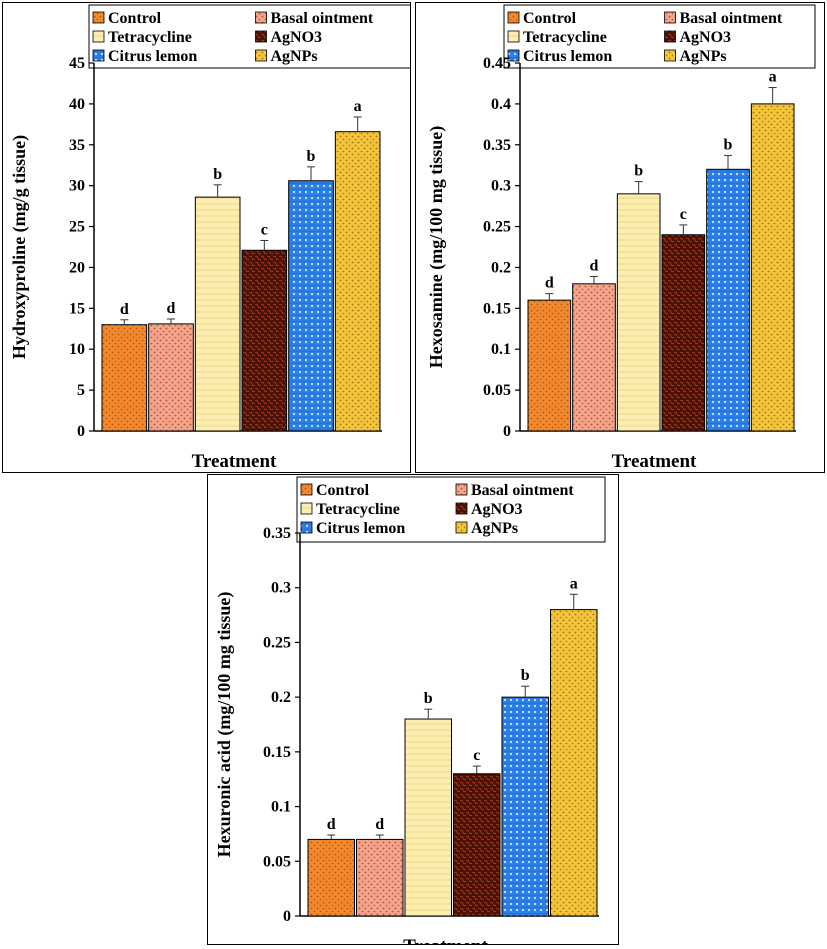 The width and height of the screenshot is (827, 949). I want to click on bar-control, so click(124, 378).